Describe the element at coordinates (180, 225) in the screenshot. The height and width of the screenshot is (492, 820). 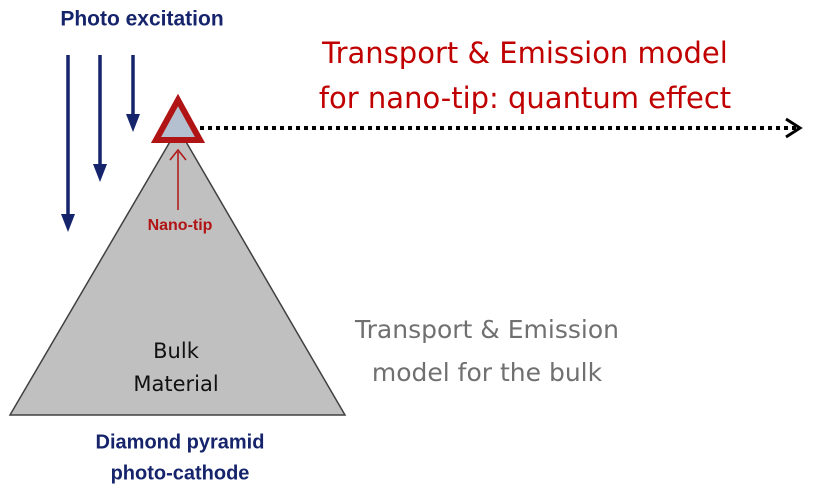
I see `nano-tip-label: Nano-tip` at that location.